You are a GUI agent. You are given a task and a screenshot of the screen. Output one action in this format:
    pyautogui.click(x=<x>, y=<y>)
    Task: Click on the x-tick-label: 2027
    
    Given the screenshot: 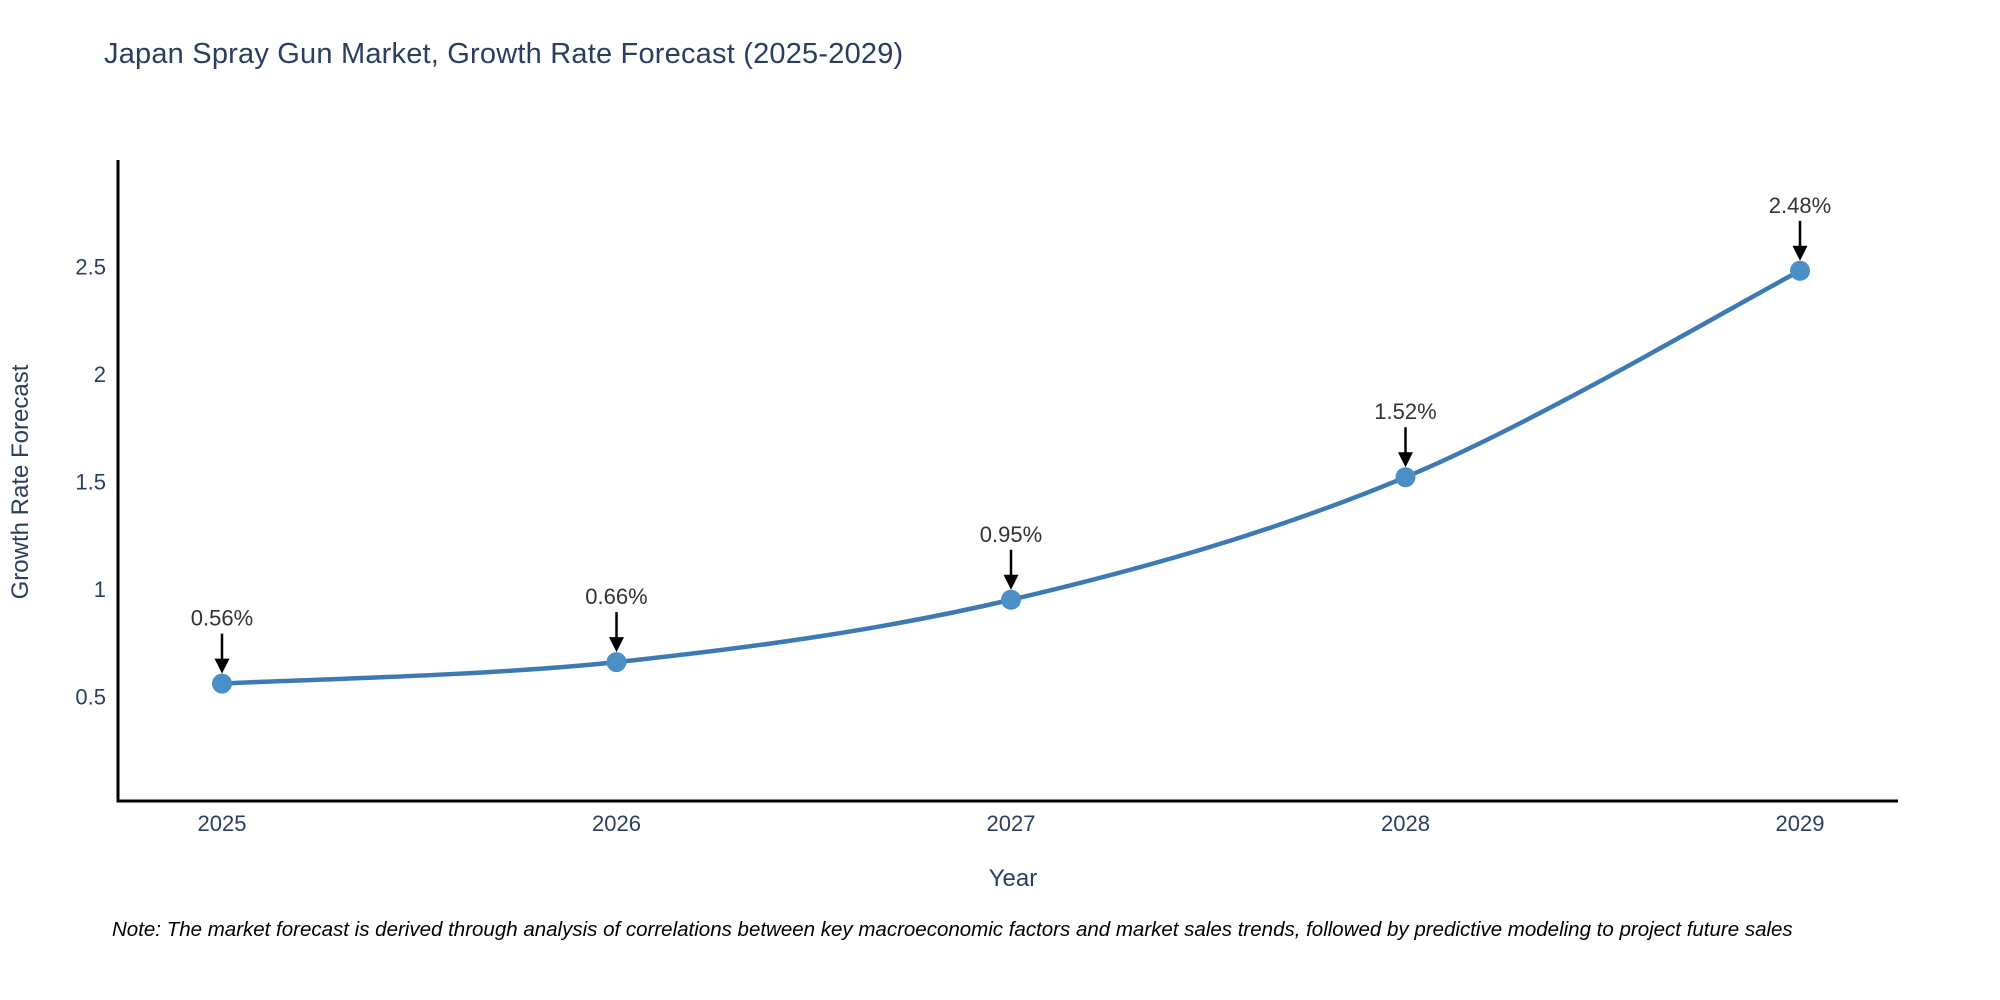 What is the action you would take?
    pyautogui.click(x=1011, y=823)
    